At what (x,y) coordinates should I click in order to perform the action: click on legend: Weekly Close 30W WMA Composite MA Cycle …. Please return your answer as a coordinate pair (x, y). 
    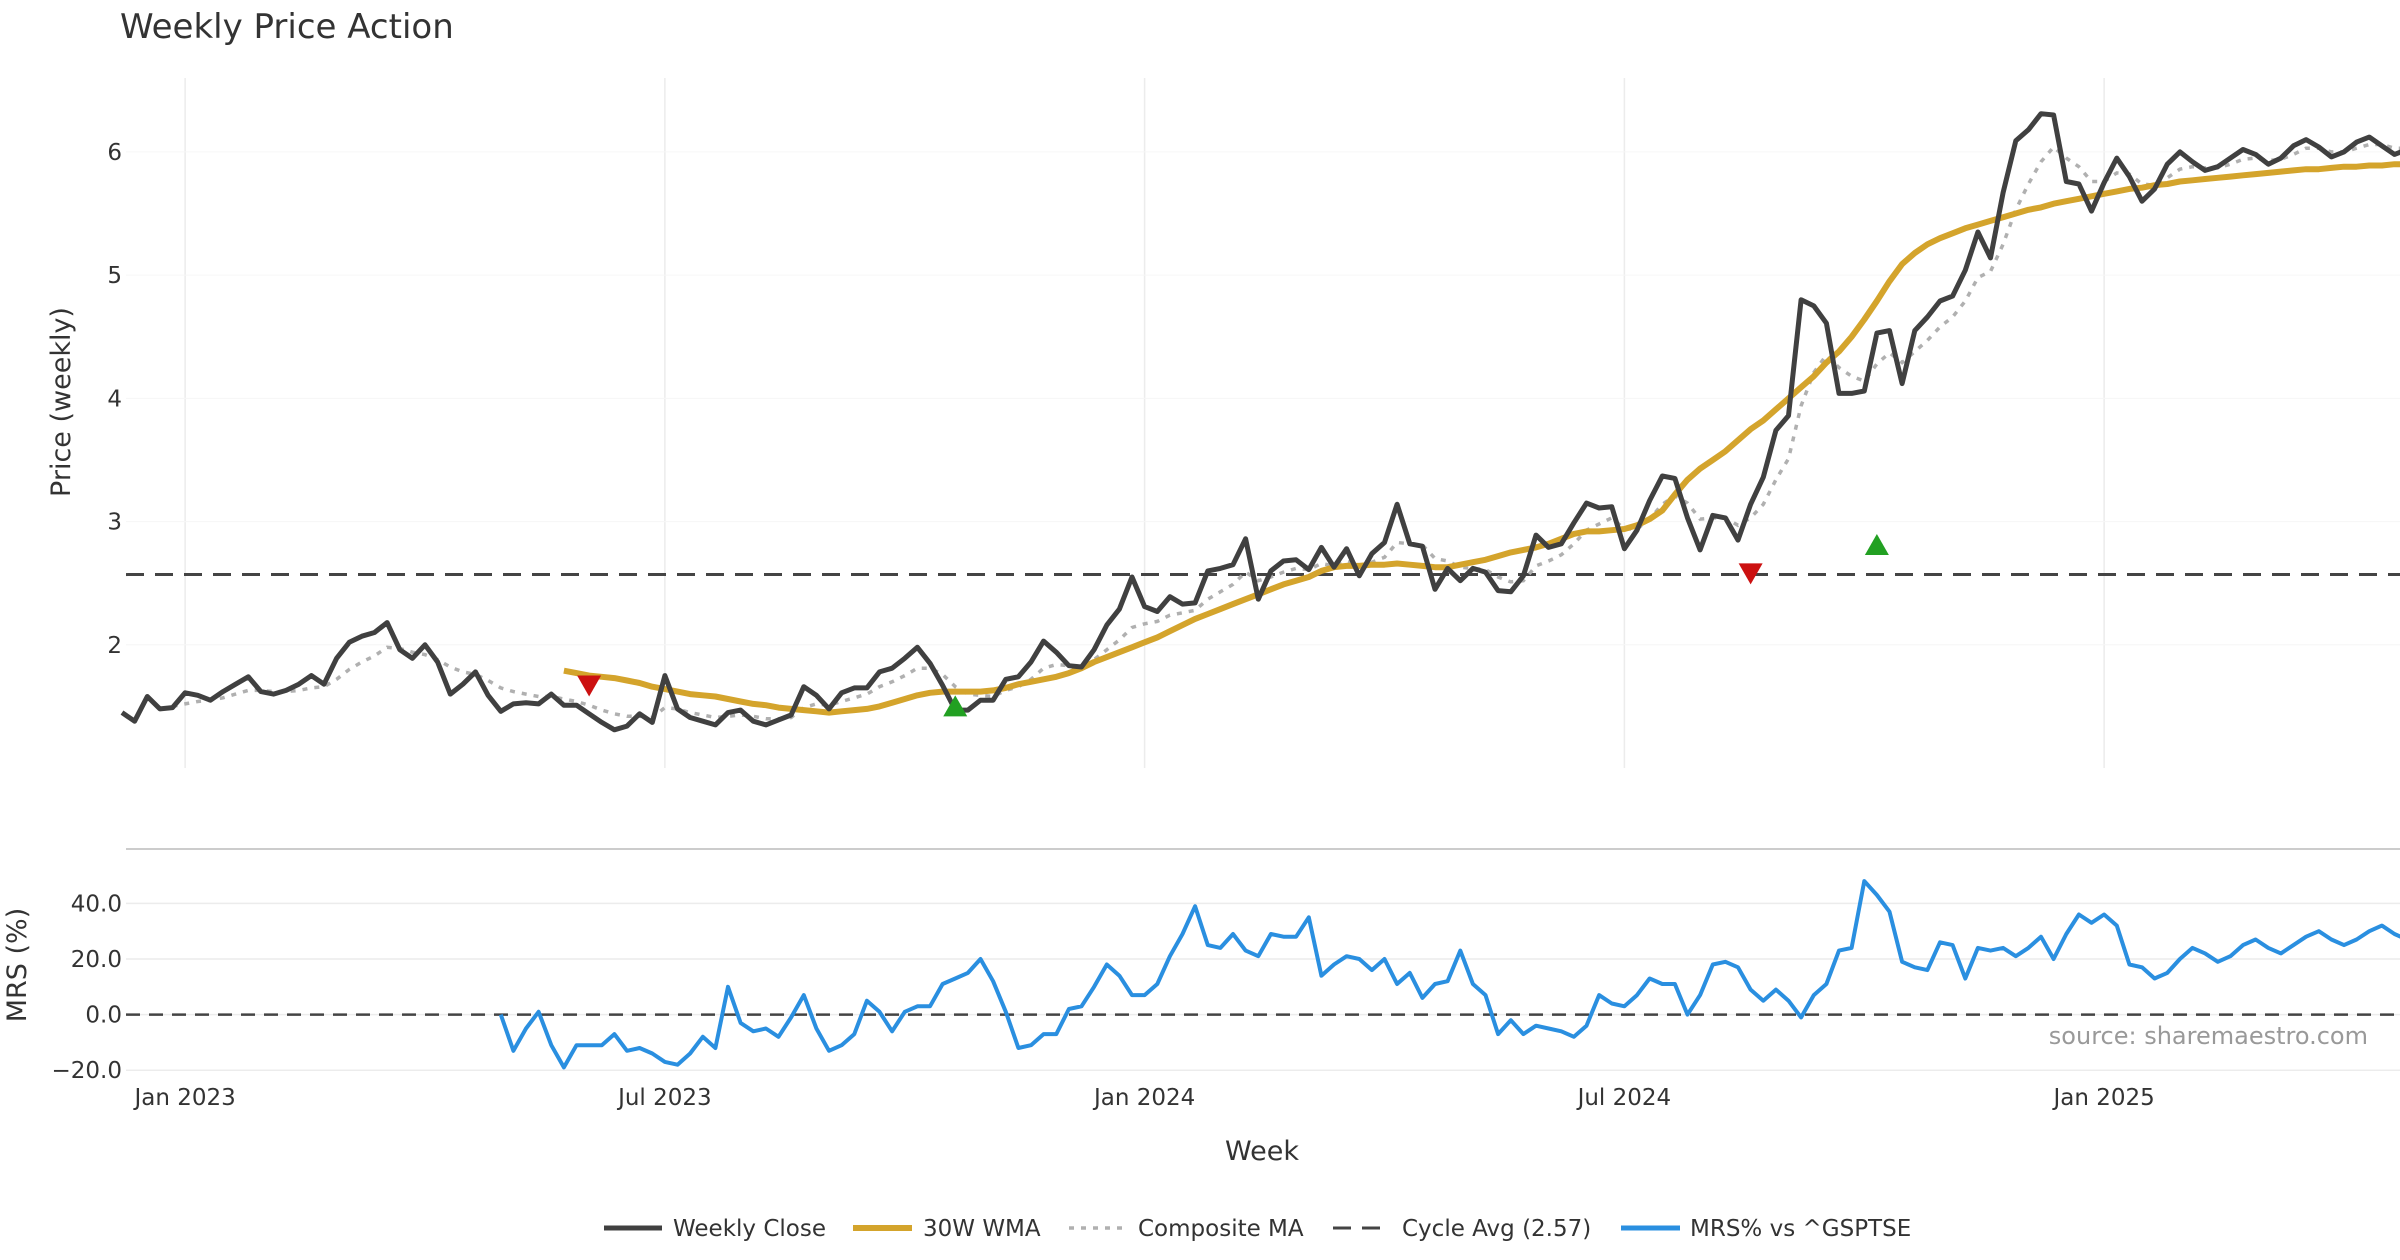
    Looking at the image, I should click on (1257, 1229).